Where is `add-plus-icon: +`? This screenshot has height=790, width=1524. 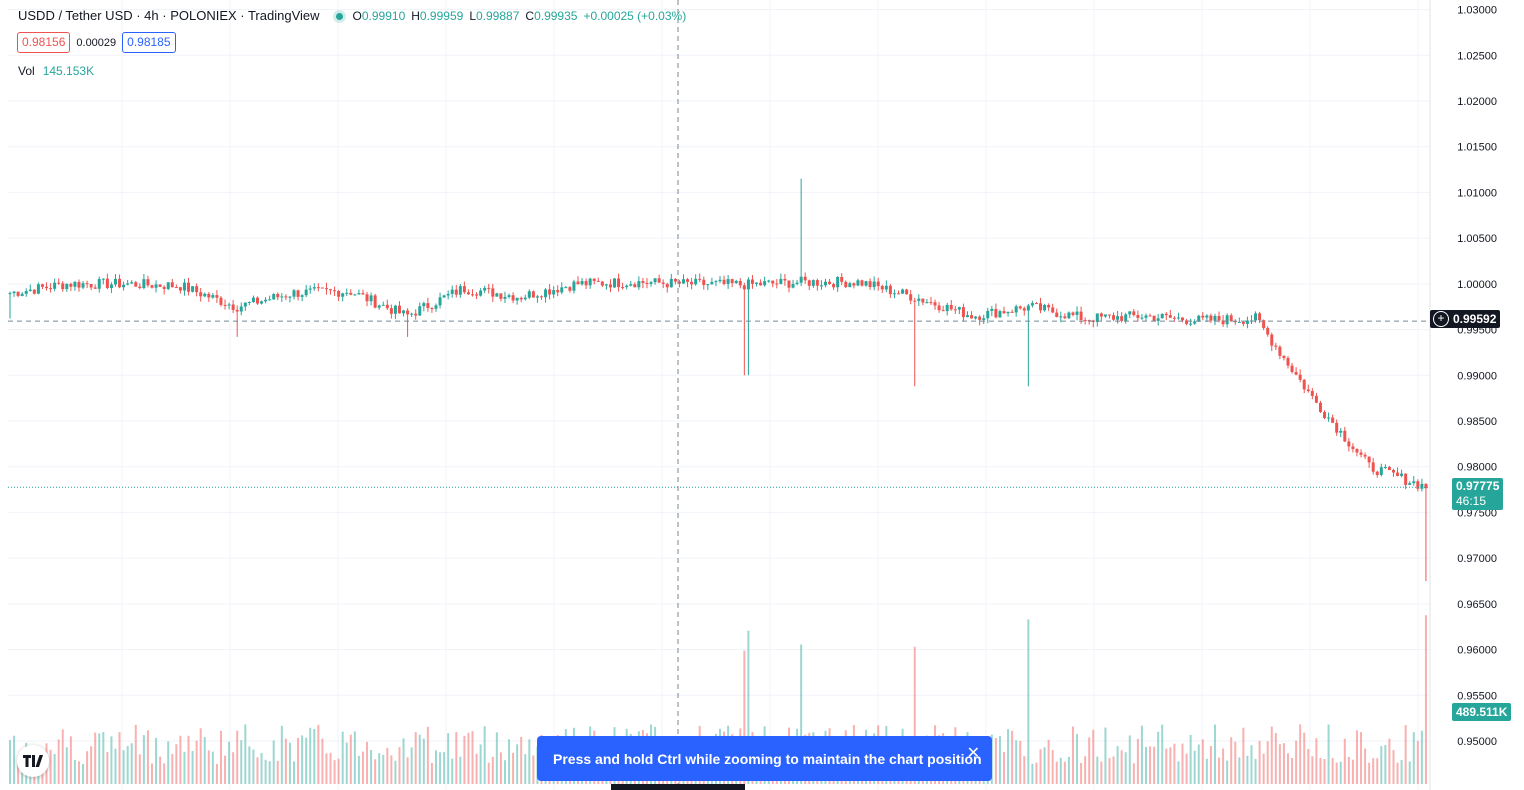
add-plus-icon: + is located at coordinates (1441, 319).